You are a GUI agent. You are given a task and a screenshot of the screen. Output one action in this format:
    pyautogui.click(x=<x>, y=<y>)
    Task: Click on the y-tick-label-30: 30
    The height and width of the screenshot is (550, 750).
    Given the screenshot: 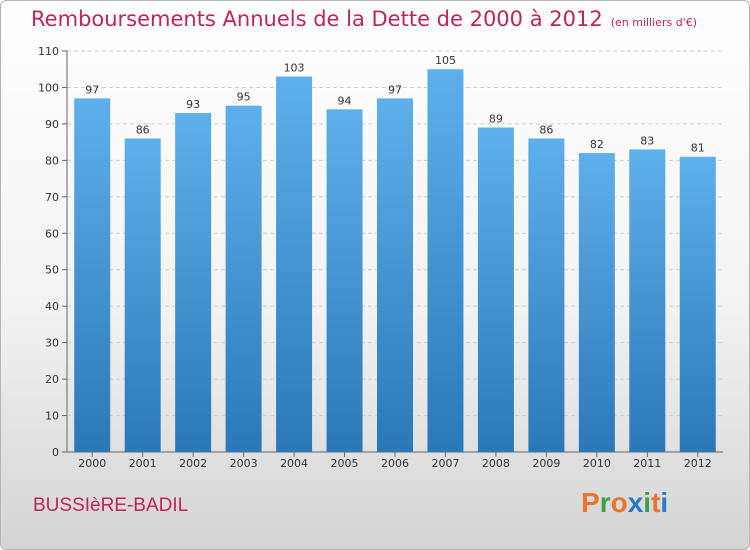 What is the action you would take?
    pyautogui.click(x=52, y=343)
    